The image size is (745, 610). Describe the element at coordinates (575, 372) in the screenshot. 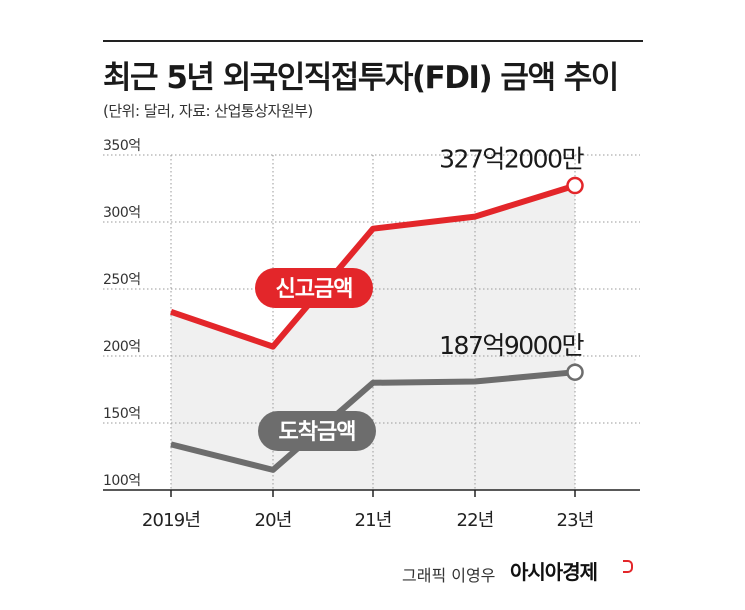

I see `series-1-end-point` at that location.